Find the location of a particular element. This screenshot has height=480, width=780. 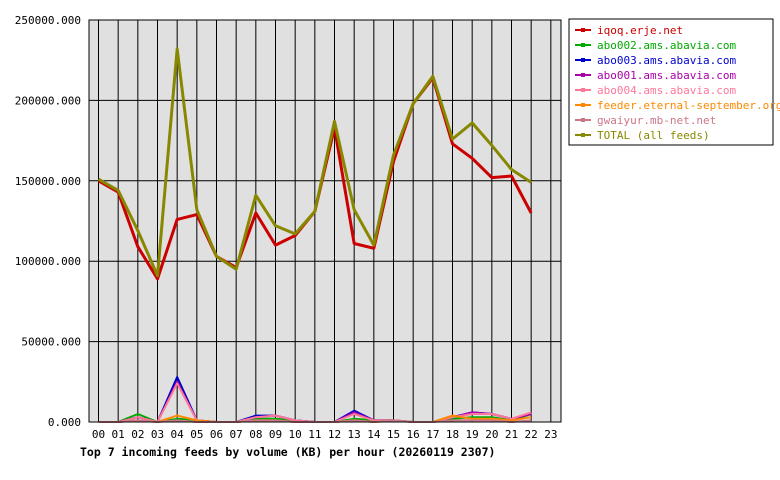

x-tick-label: 07 is located at coordinates (236, 434).